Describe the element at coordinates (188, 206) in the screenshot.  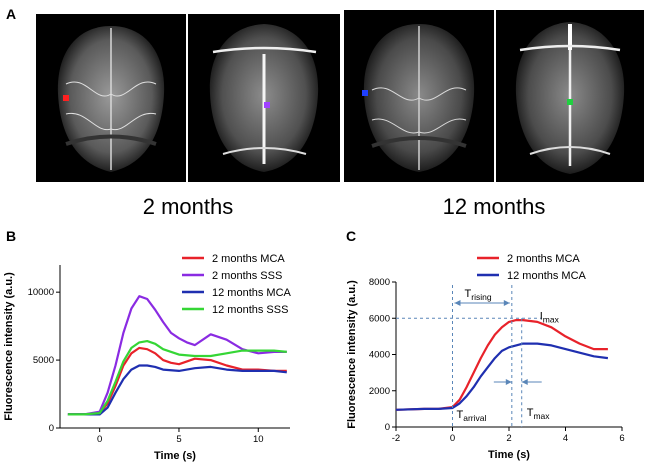
I see `caption-2-months: 2 months` at that location.